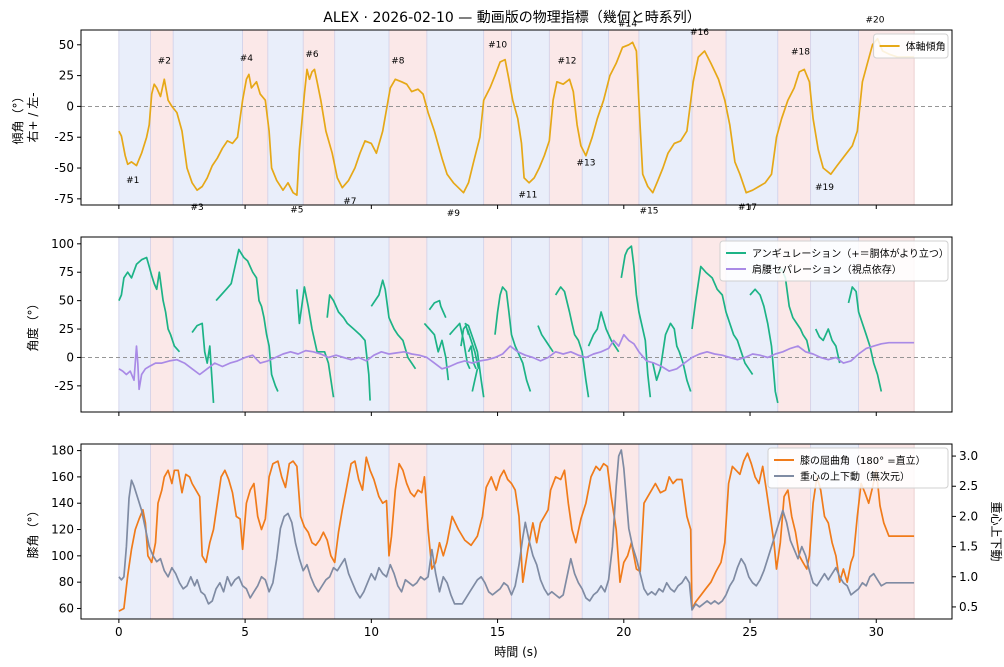 The height and width of the screenshot is (667, 1004). What do you see at coordinates (649, 212) in the screenshot?
I see `turn-label: #15` at bounding box center [649, 212].